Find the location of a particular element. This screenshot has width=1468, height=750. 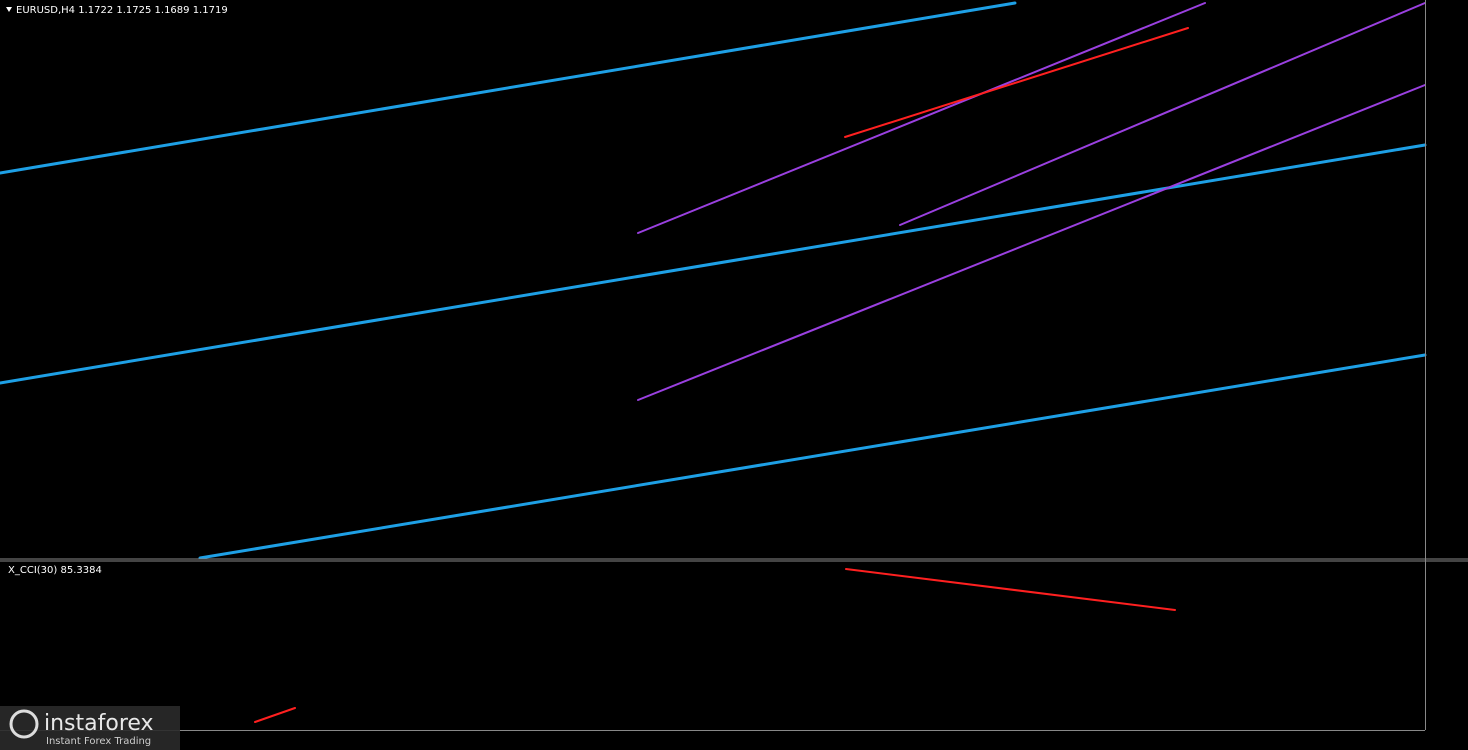

brand: instaforex is located at coordinates (99, 723).